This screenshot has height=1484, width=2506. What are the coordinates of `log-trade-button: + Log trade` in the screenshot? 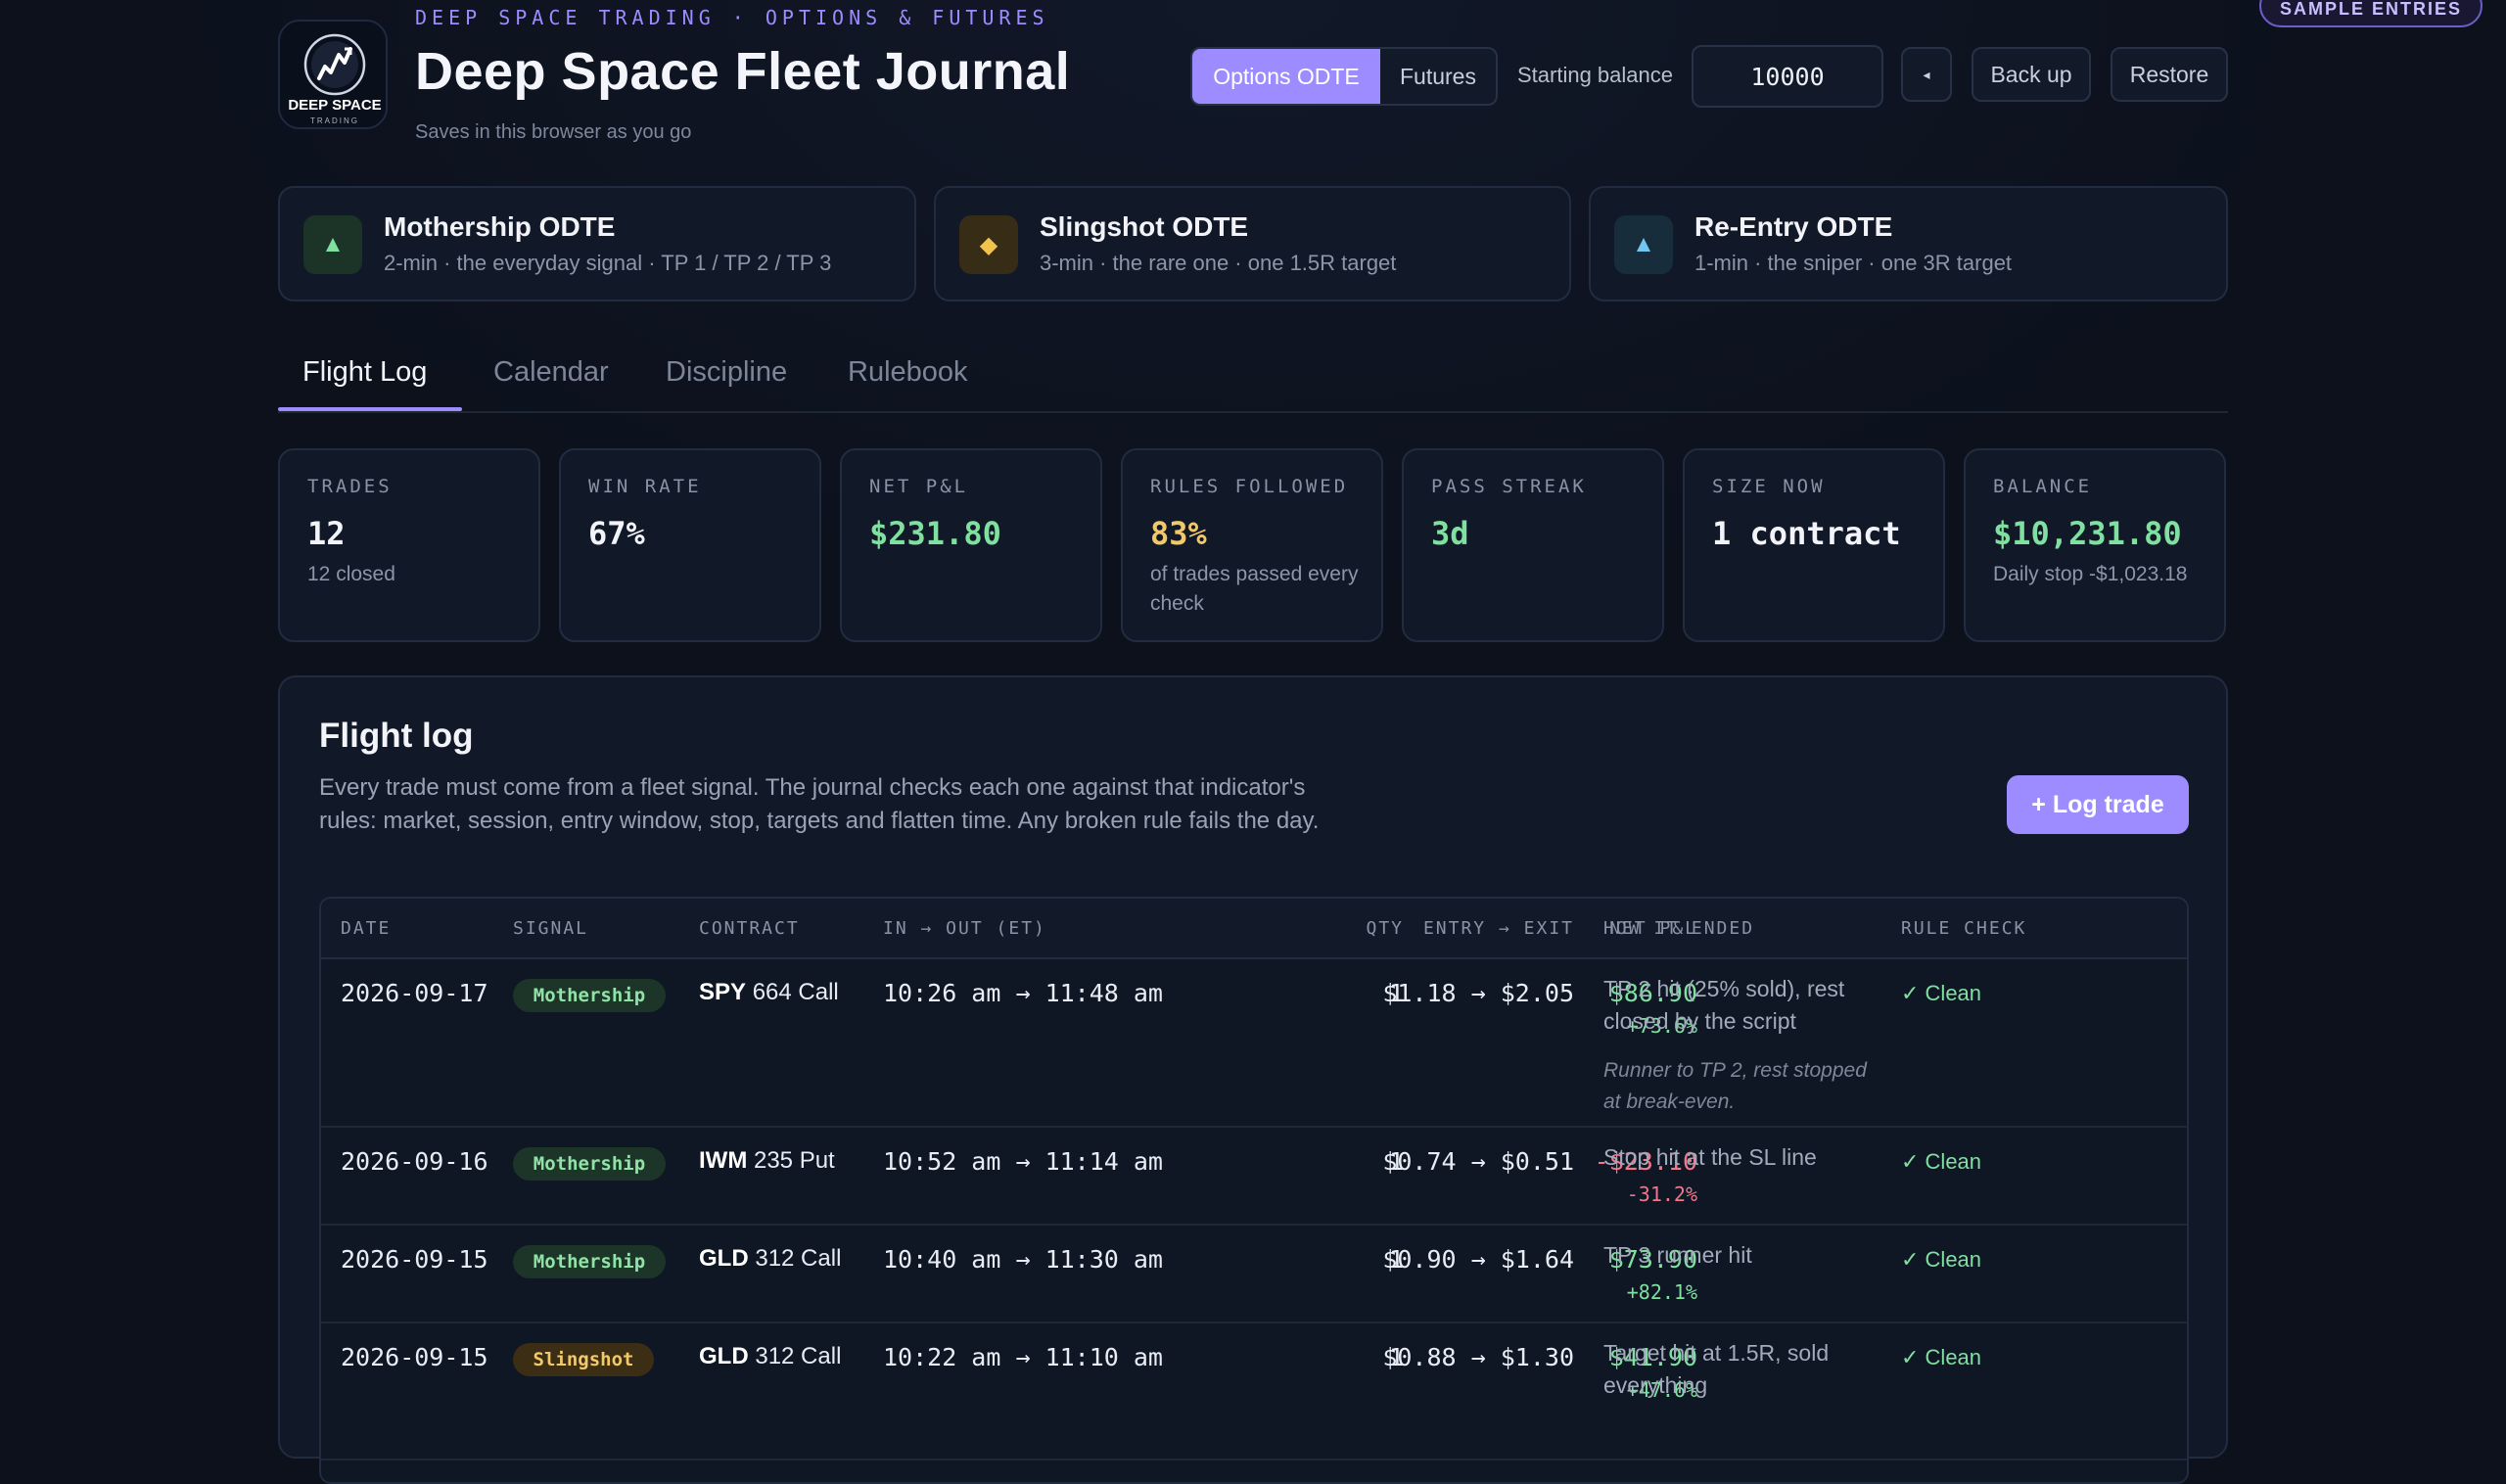 It's located at (2098, 804).